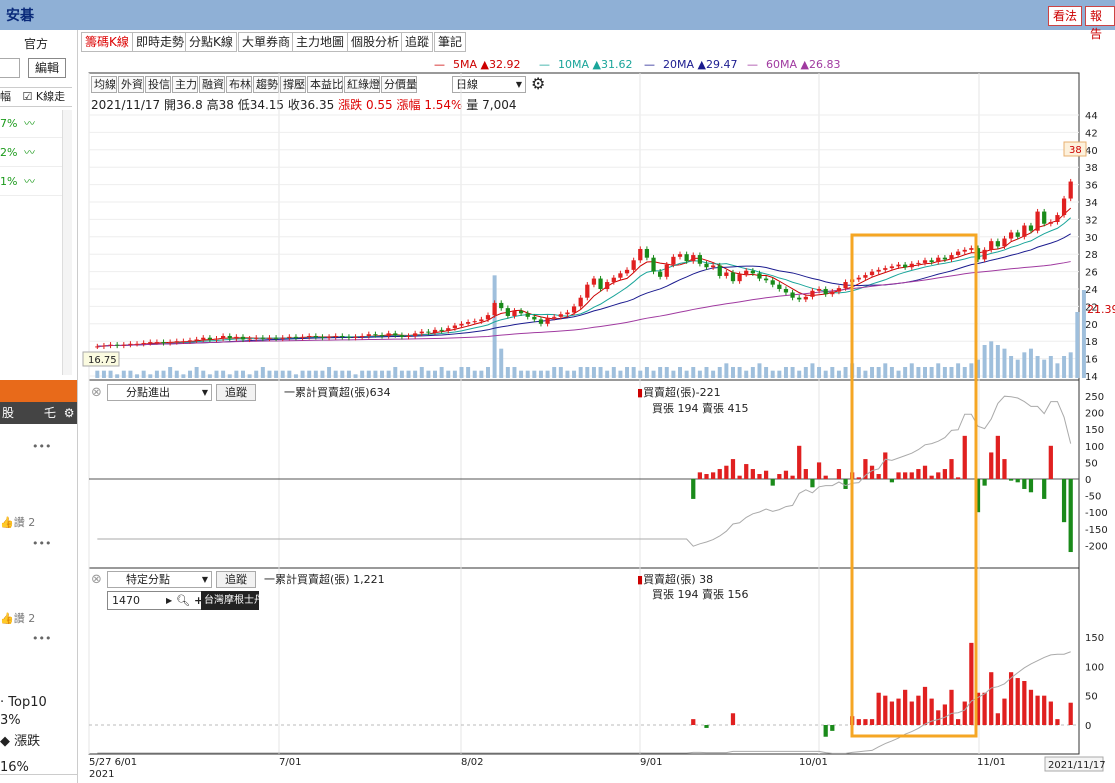 This screenshot has height=783, width=1115. Describe the element at coordinates (236, 579) in the screenshot. I see `panel2-track-button: 追蹤` at that location.